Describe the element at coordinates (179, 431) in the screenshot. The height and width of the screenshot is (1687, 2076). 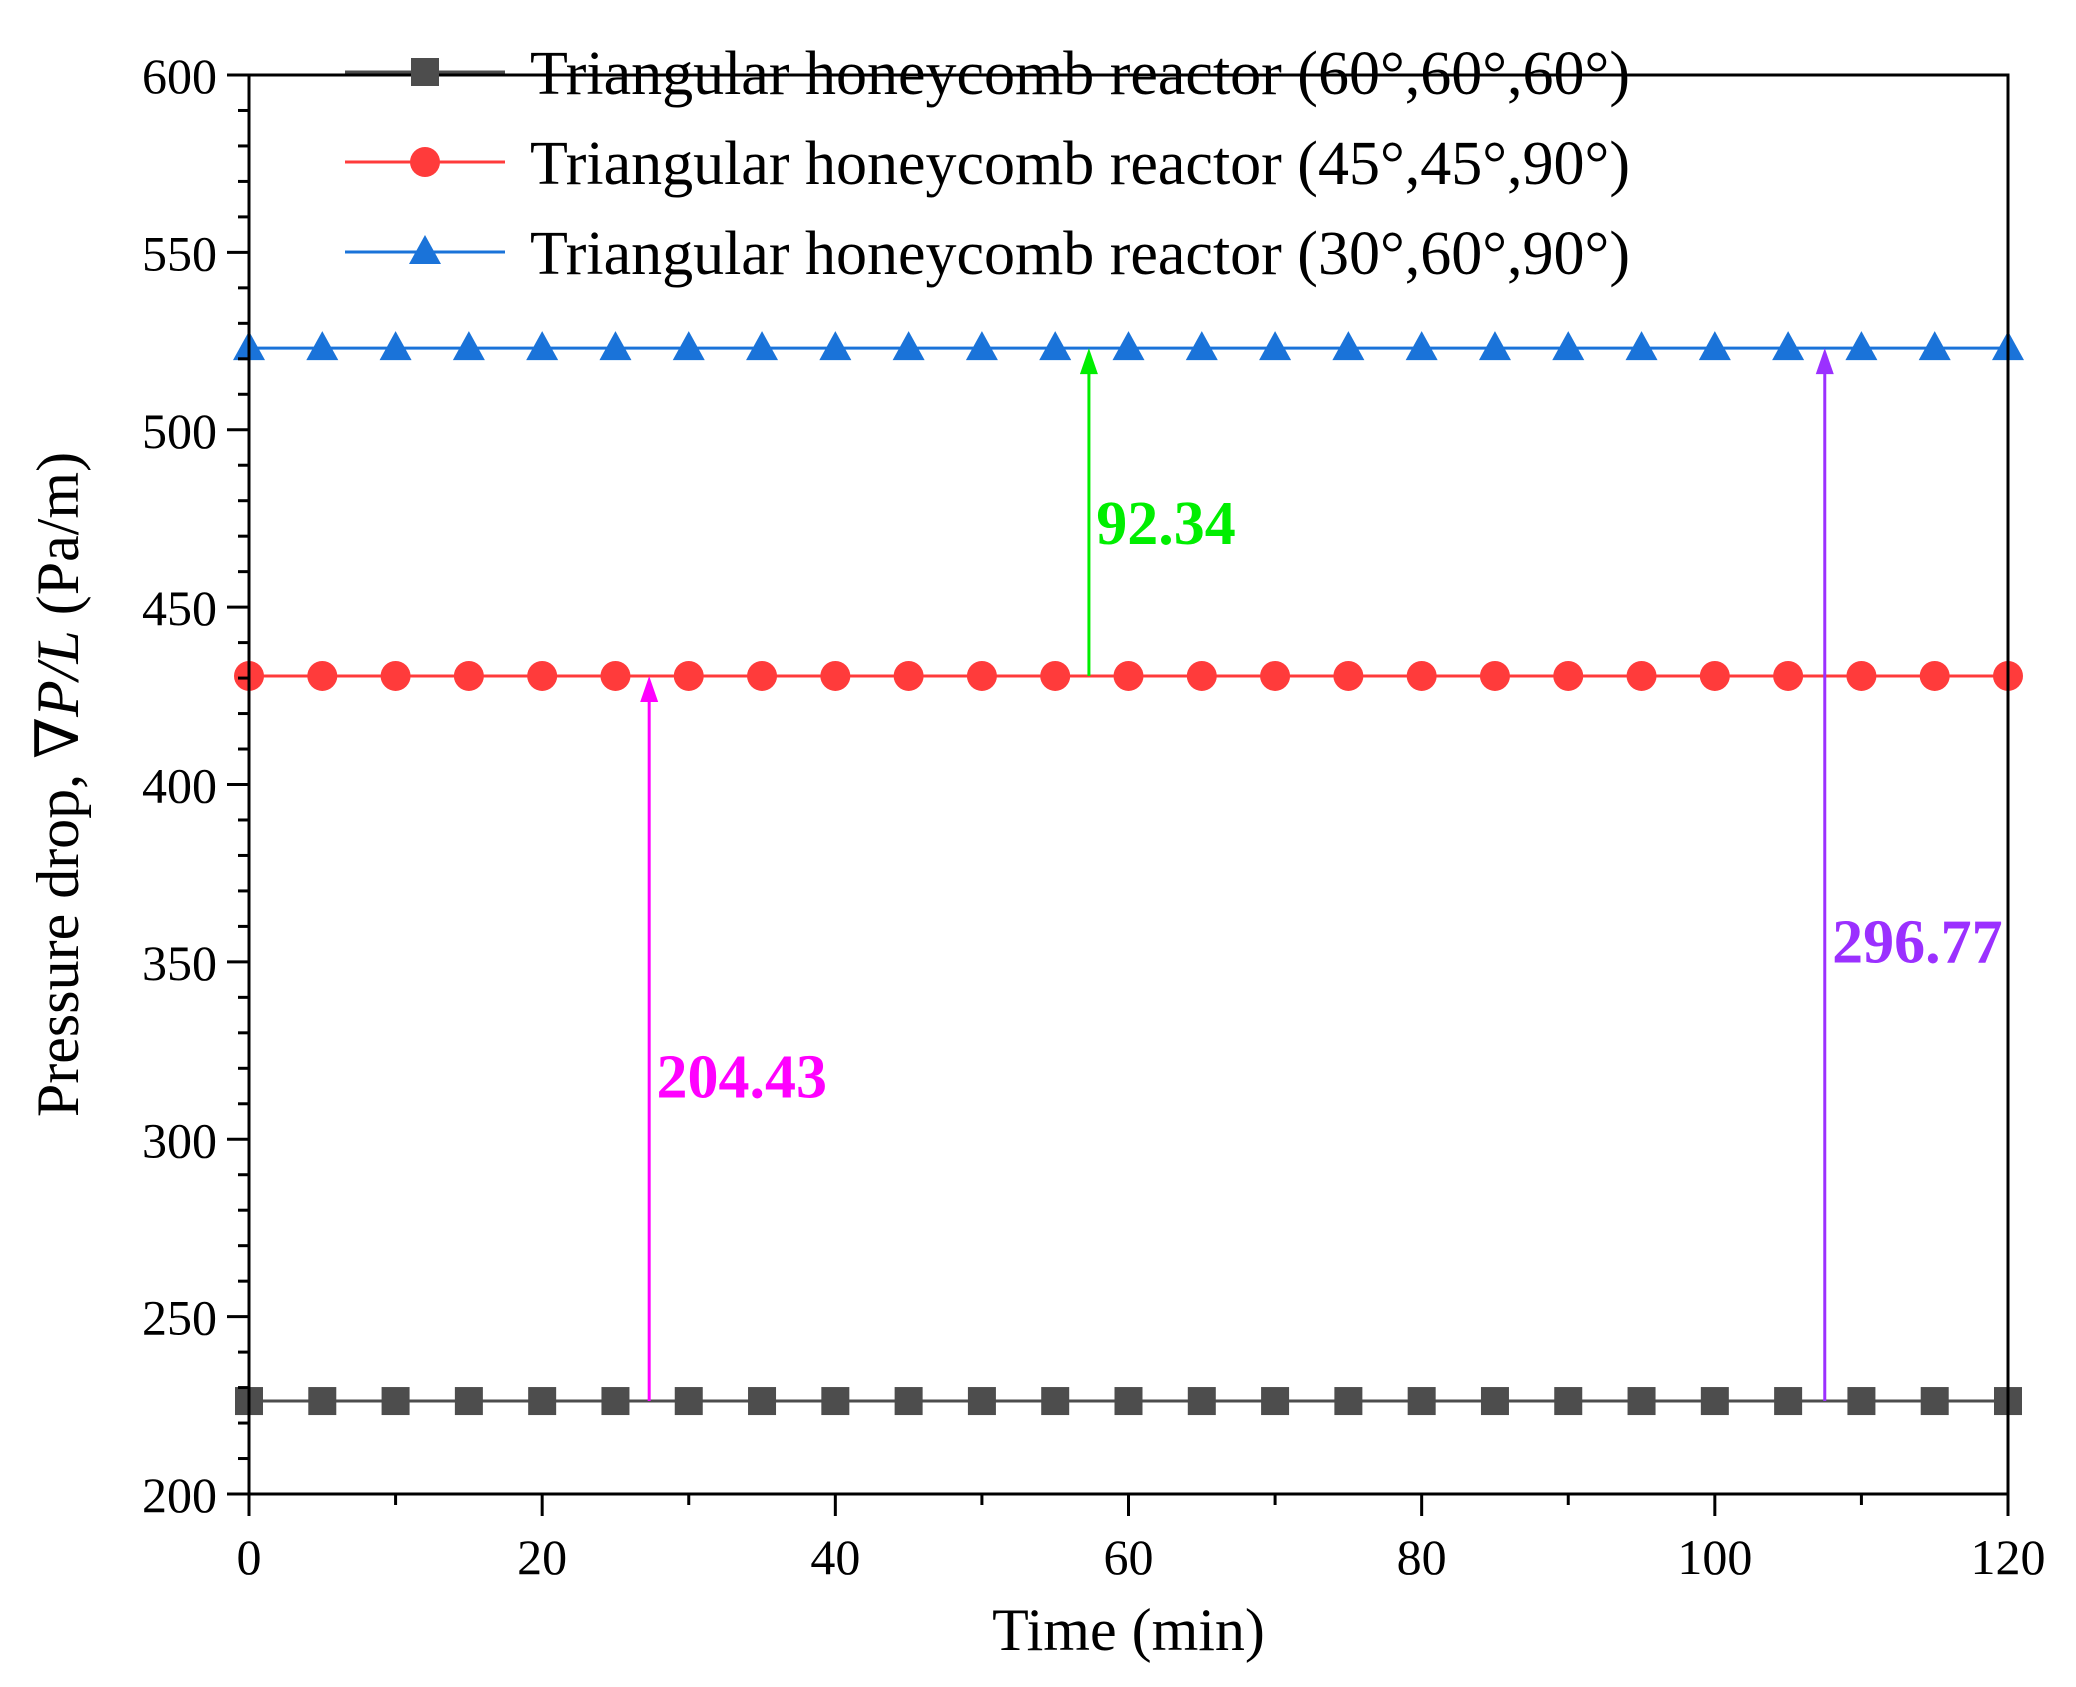
I see `y-tick-label: 500` at that location.